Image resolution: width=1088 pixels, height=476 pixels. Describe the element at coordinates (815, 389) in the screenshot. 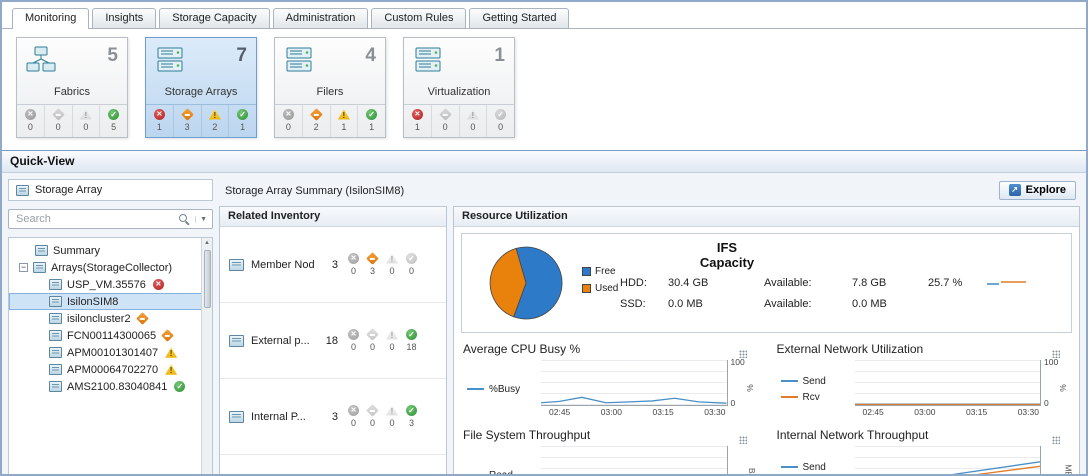

I see `chart-legend: Send Rcv` at that location.